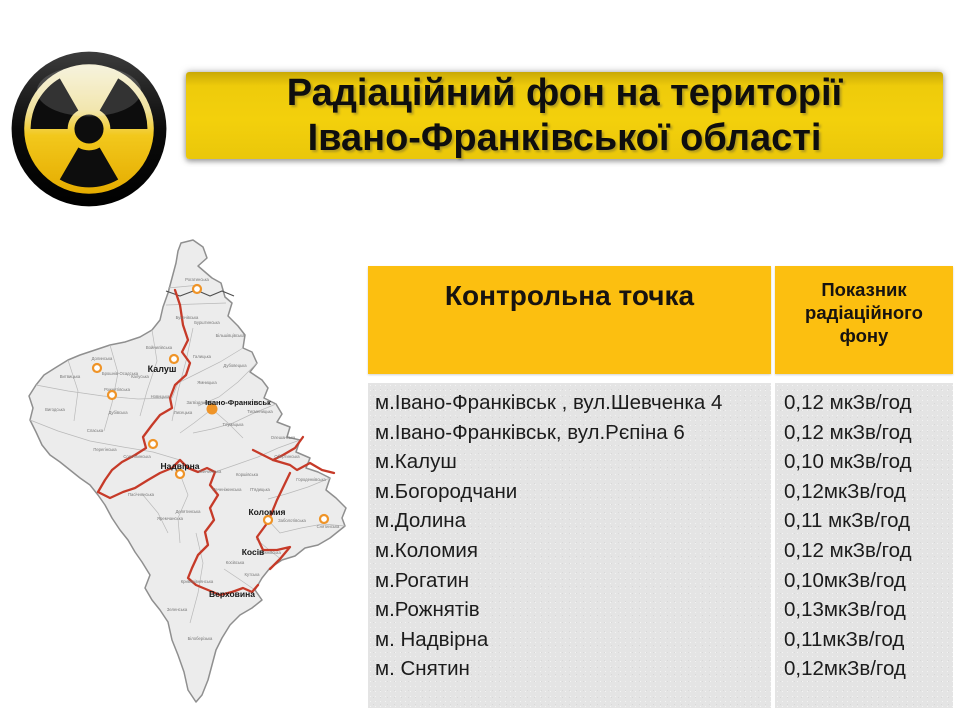 The width and height of the screenshot is (960, 720). I want to click on map-city-label: Калуш, so click(162, 369).